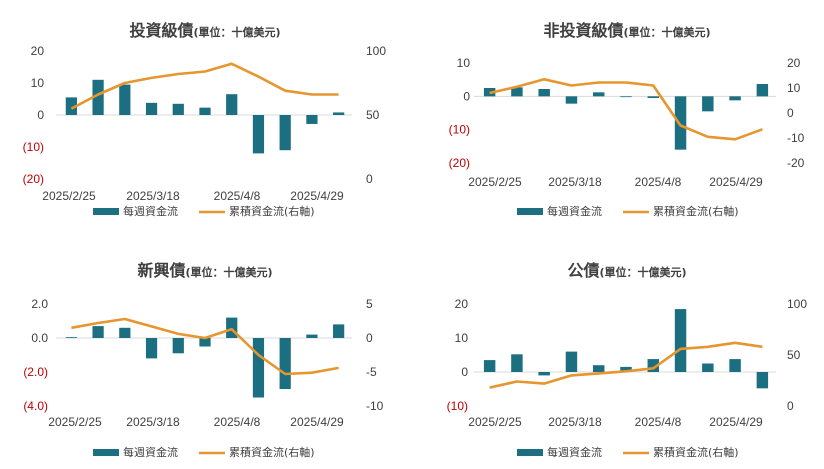  Describe the element at coordinates (796, 163) in the screenshot. I see `y-right-tick-label: -20` at that location.